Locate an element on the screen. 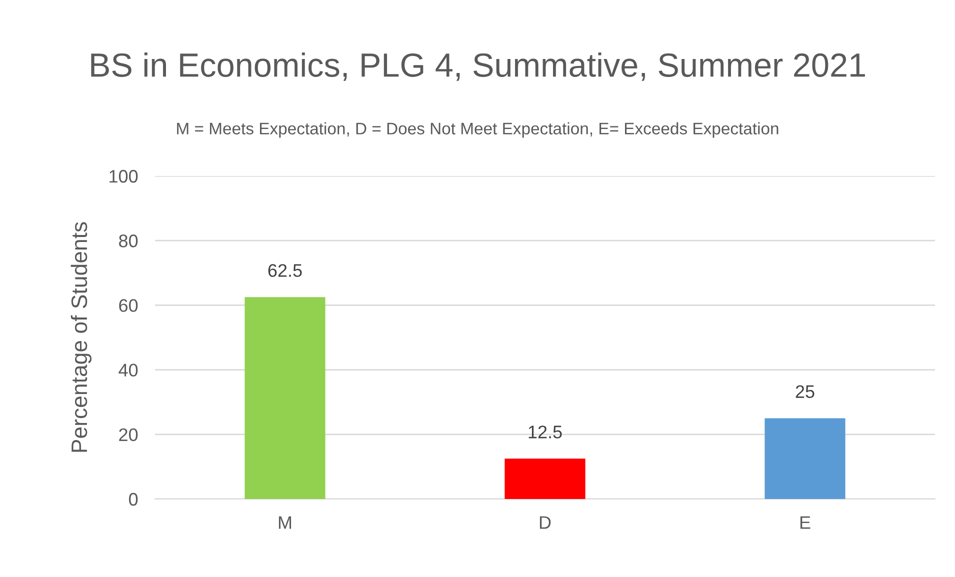 The height and width of the screenshot is (577, 955). y-tick-label: 40 is located at coordinates (128, 370).